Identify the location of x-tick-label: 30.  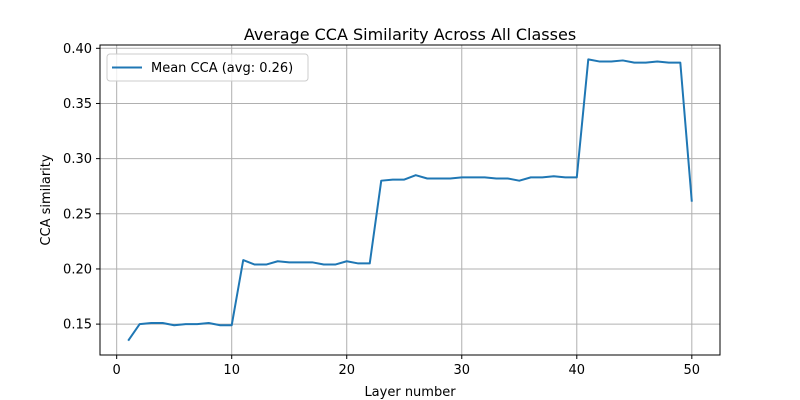
(461, 370).